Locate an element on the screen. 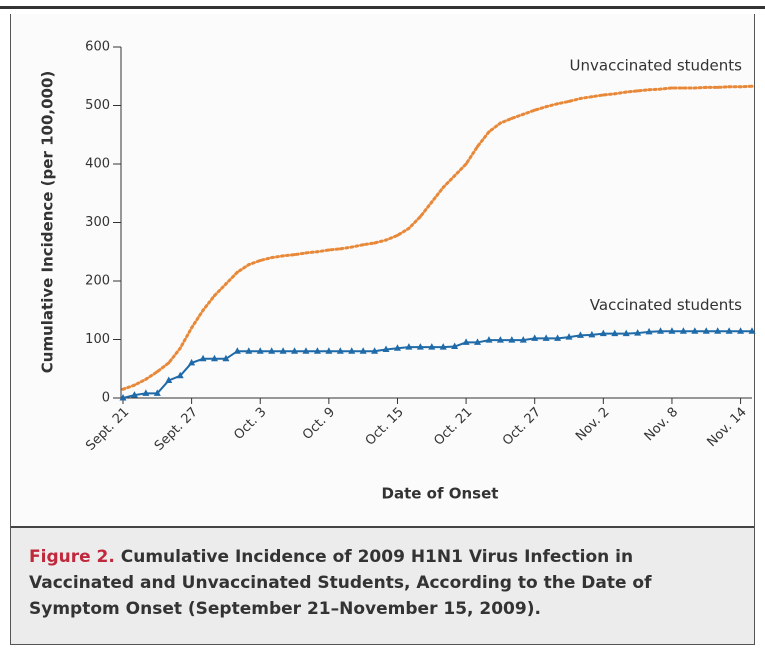  x-tick-label: Oct. 9 is located at coordinates (319, 424).